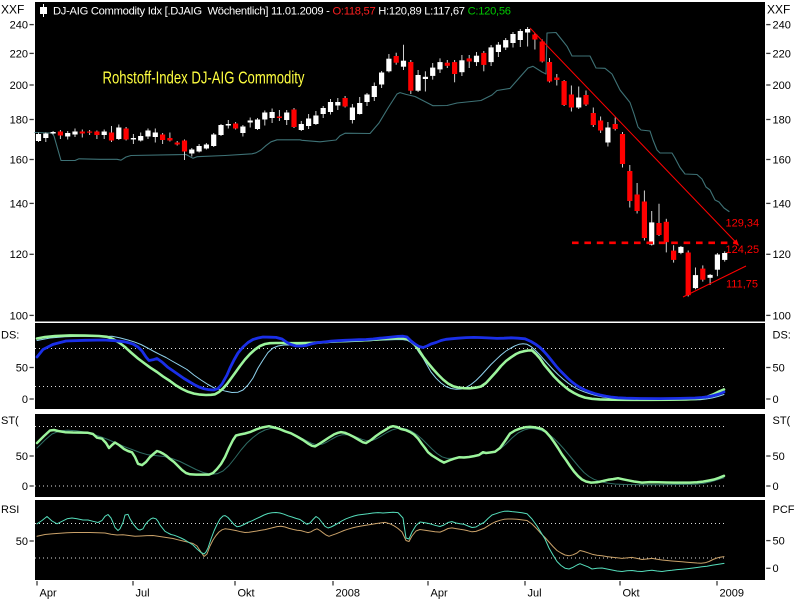 The width and height of the screenshot is (800, 605). I want to click on svg-text: 2009, so click(732, 594).